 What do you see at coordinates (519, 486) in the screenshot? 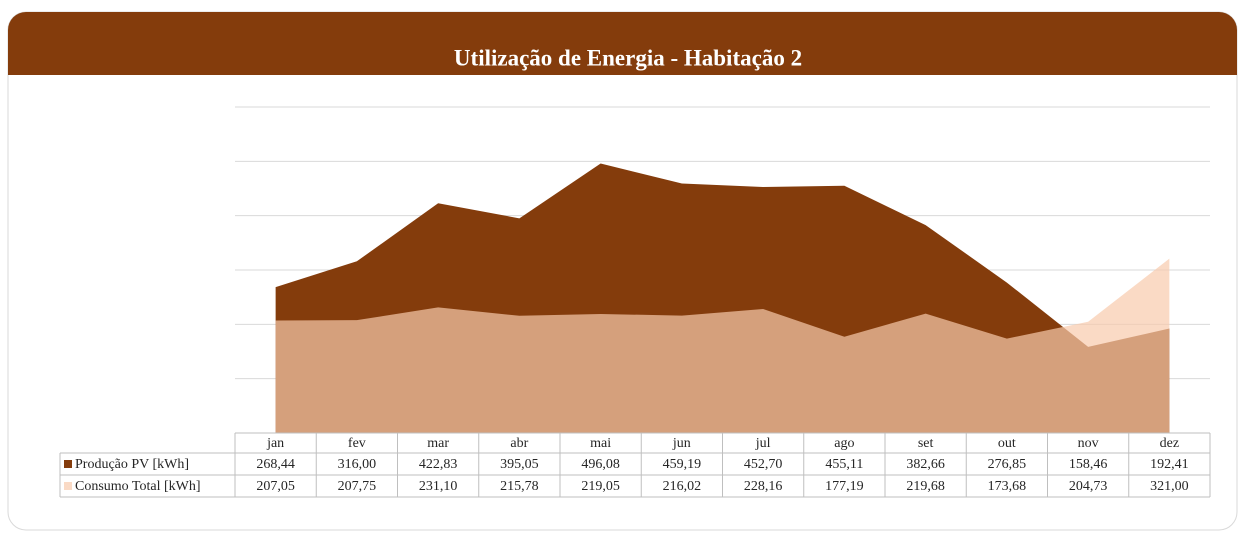
I see `table-value: 215,78` at bounding box center [519, 486].